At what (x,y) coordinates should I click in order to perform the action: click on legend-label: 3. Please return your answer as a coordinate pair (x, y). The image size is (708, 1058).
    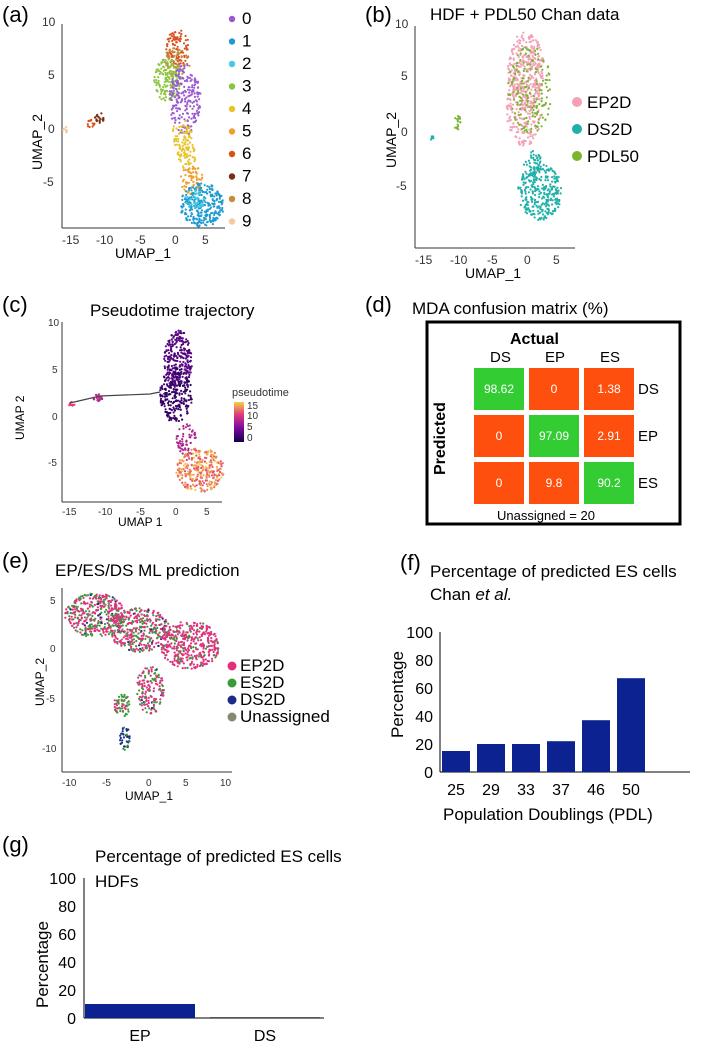
    Looking at the image, I should click on (246, 86).